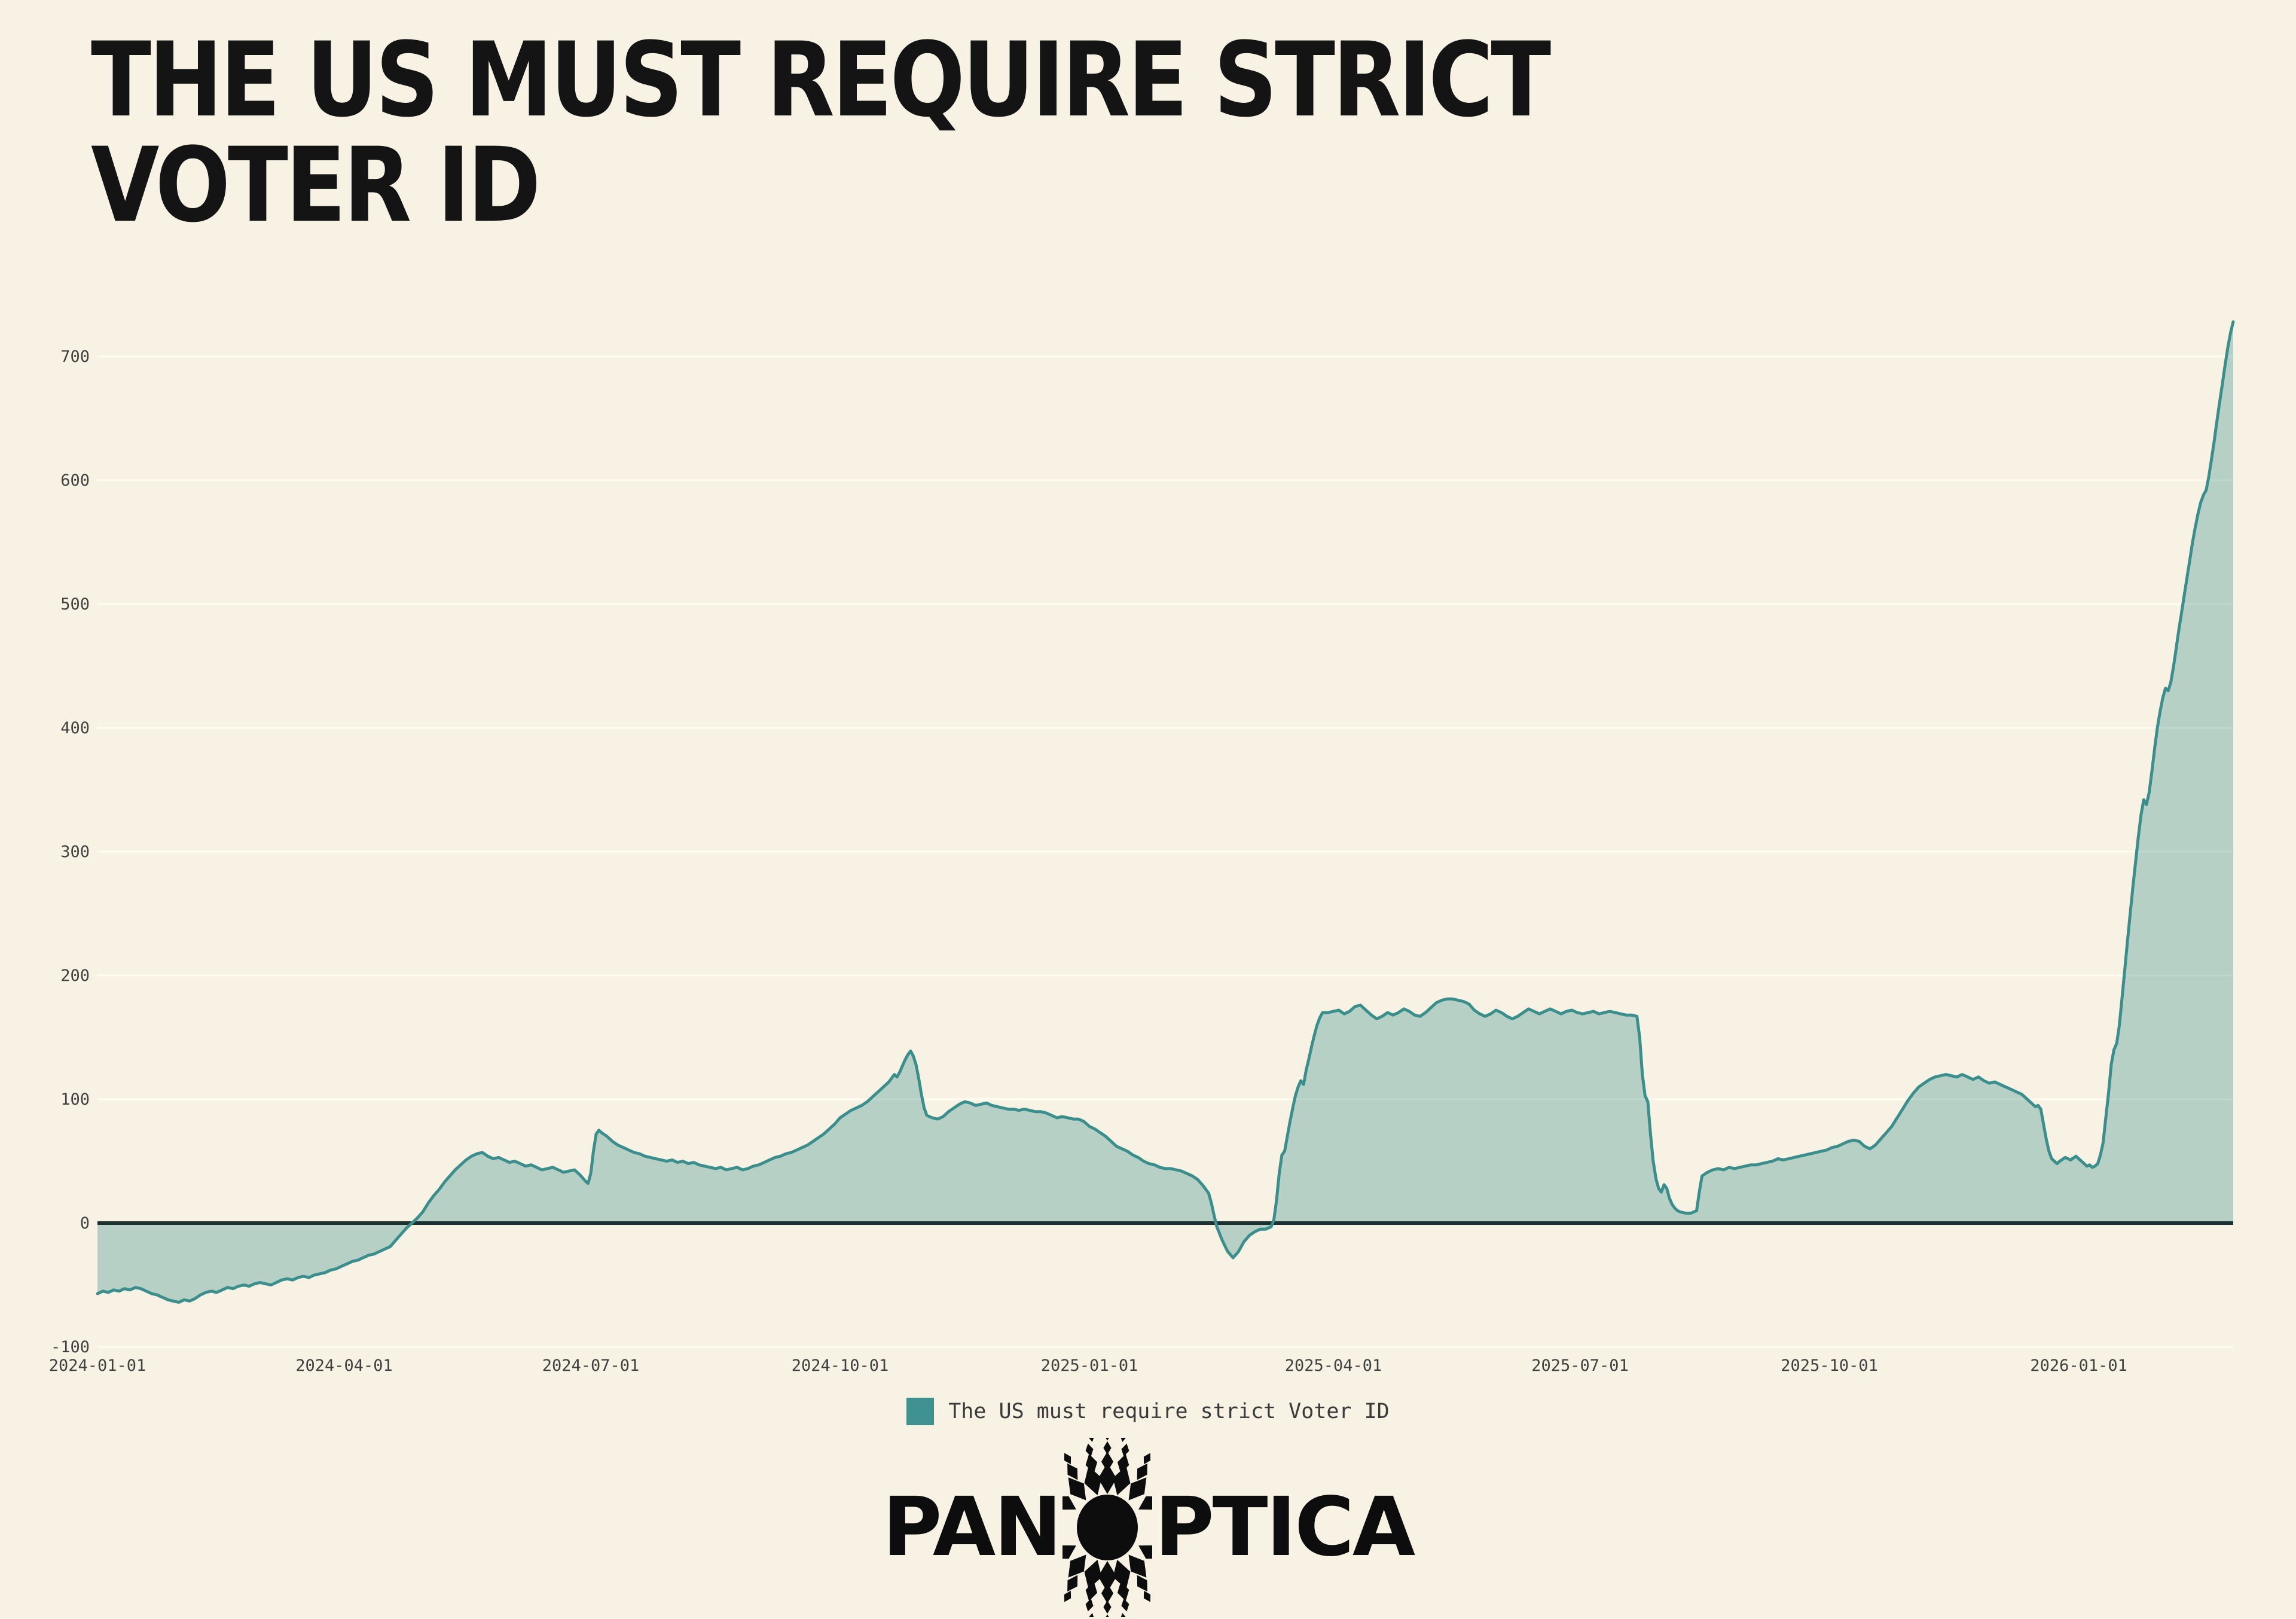 The width and height of the screenshot is (2296, 1619). What do you see at coordinates (75, 356) in the screenshot?
I see `y-tick-label: 700` at bounding box center [75, 356].